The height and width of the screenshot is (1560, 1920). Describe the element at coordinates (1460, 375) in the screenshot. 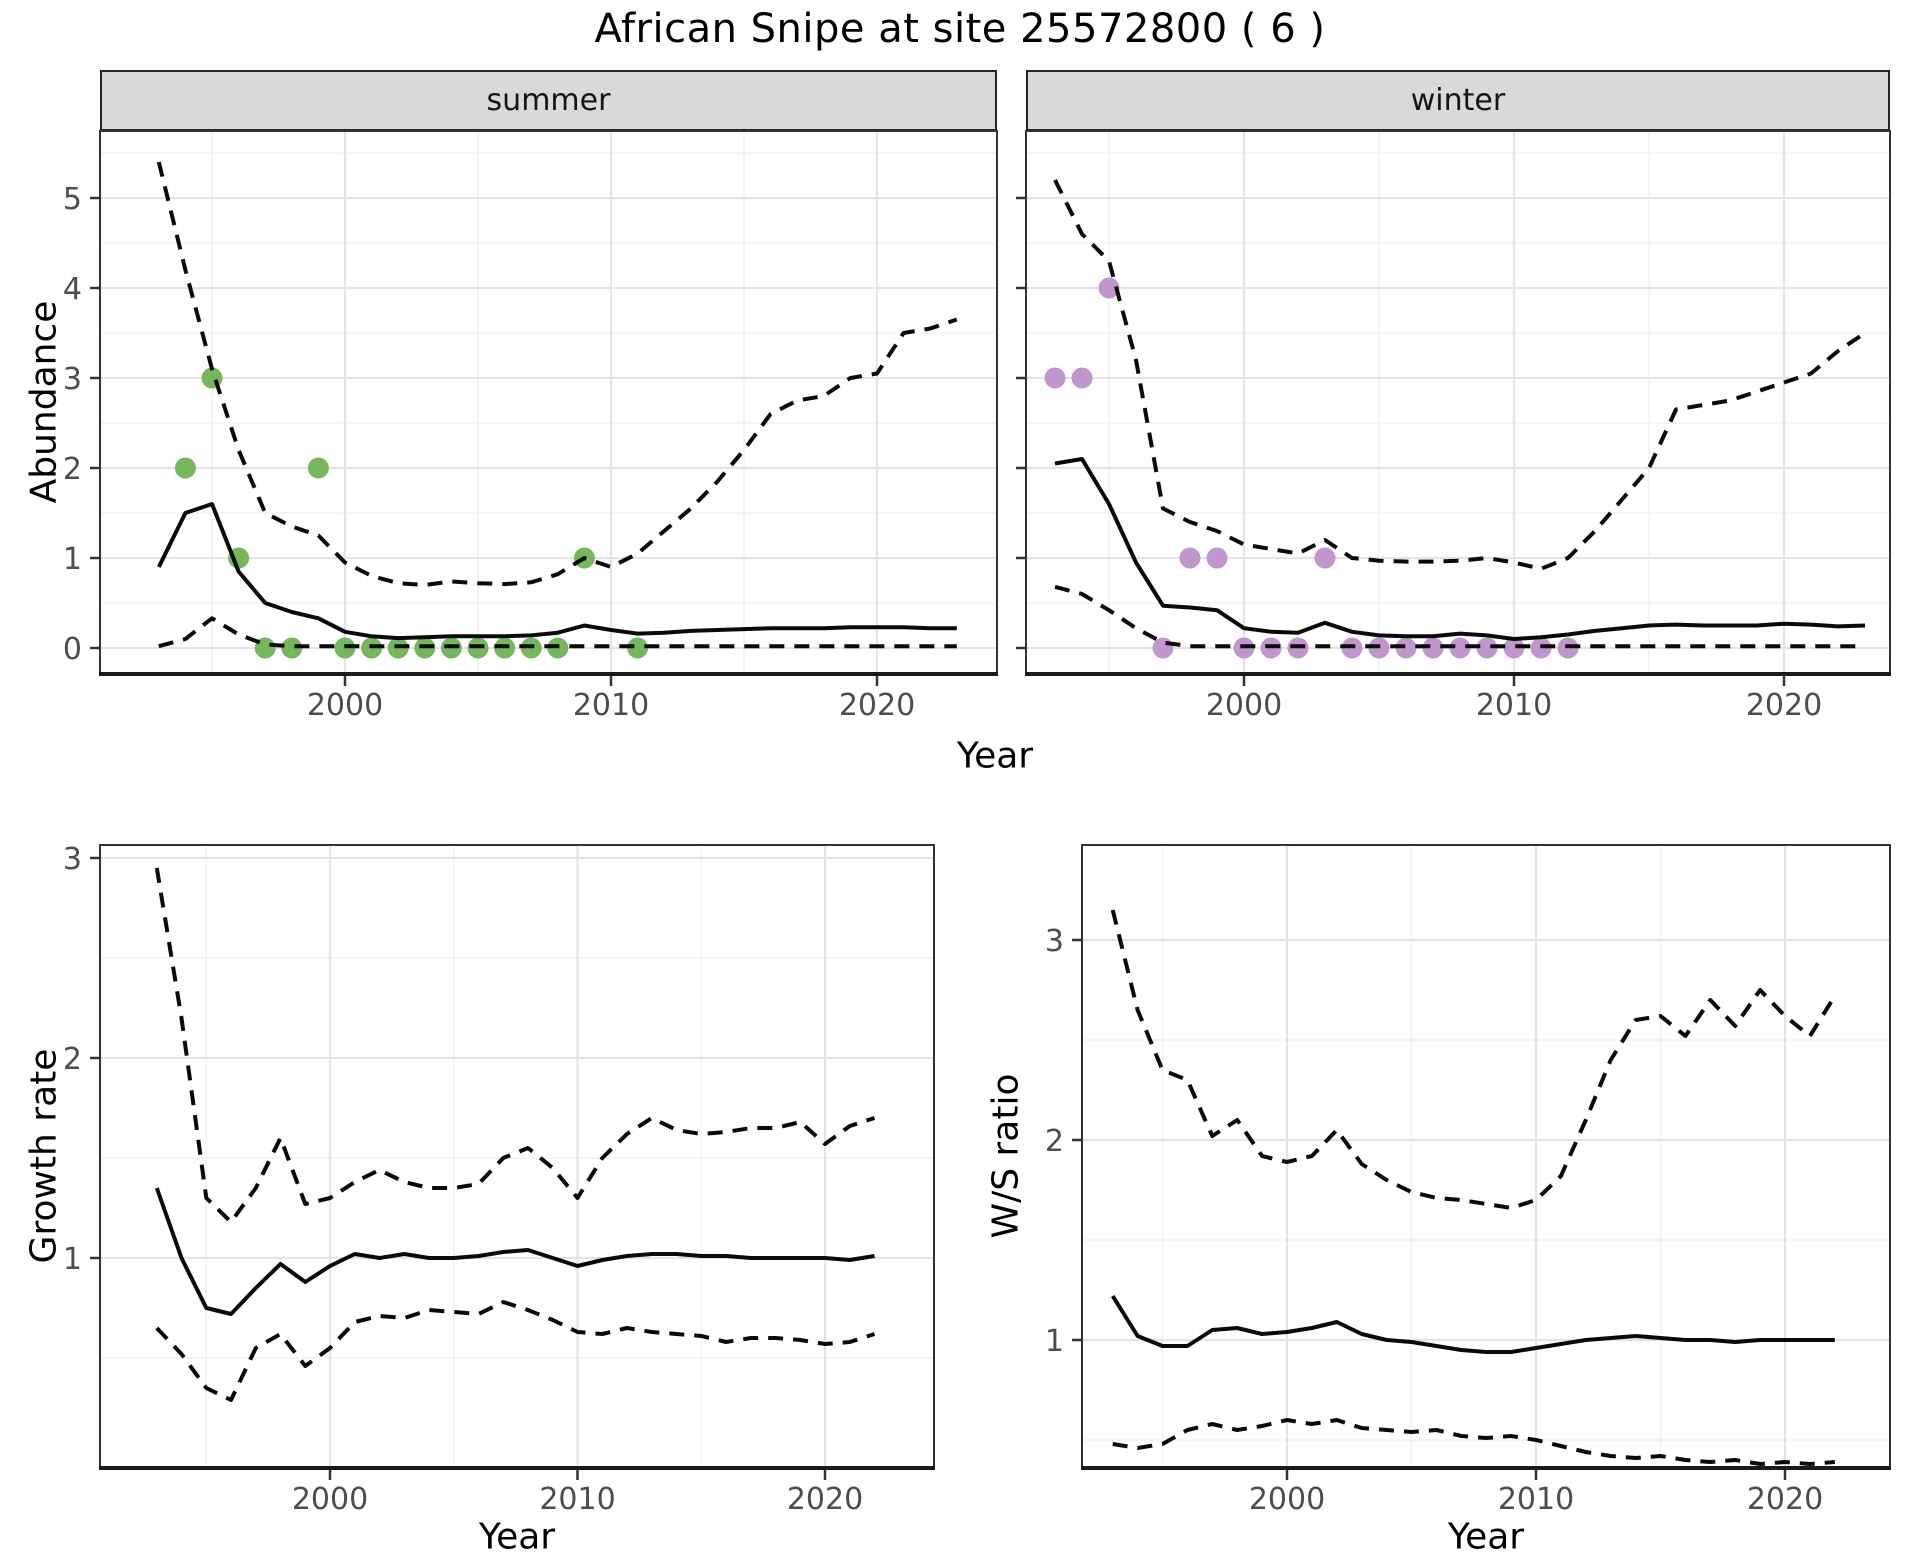

I see `winter-upper-CI-line` at that location.